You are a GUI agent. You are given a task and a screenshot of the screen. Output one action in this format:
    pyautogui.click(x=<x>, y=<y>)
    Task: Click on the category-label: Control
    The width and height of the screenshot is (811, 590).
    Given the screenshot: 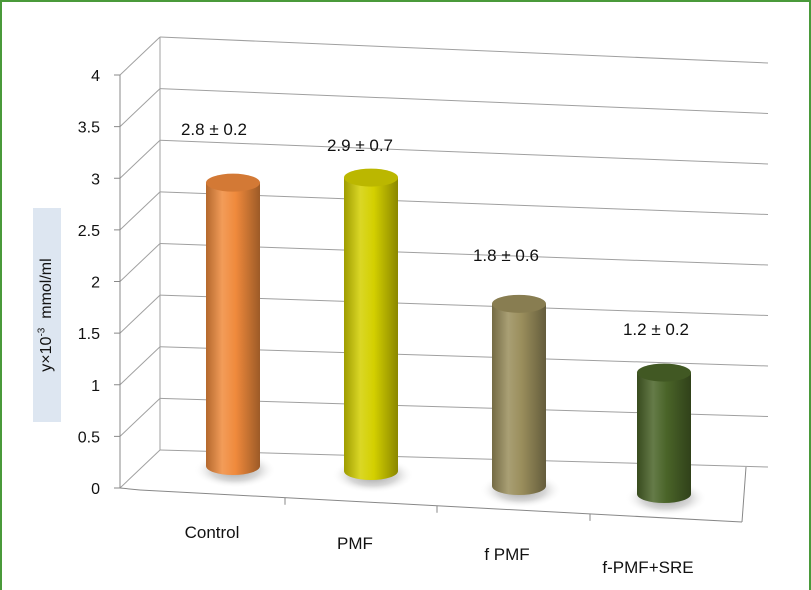 What is the action you would take?
    pyautogui.click(x=212, y=532)
    